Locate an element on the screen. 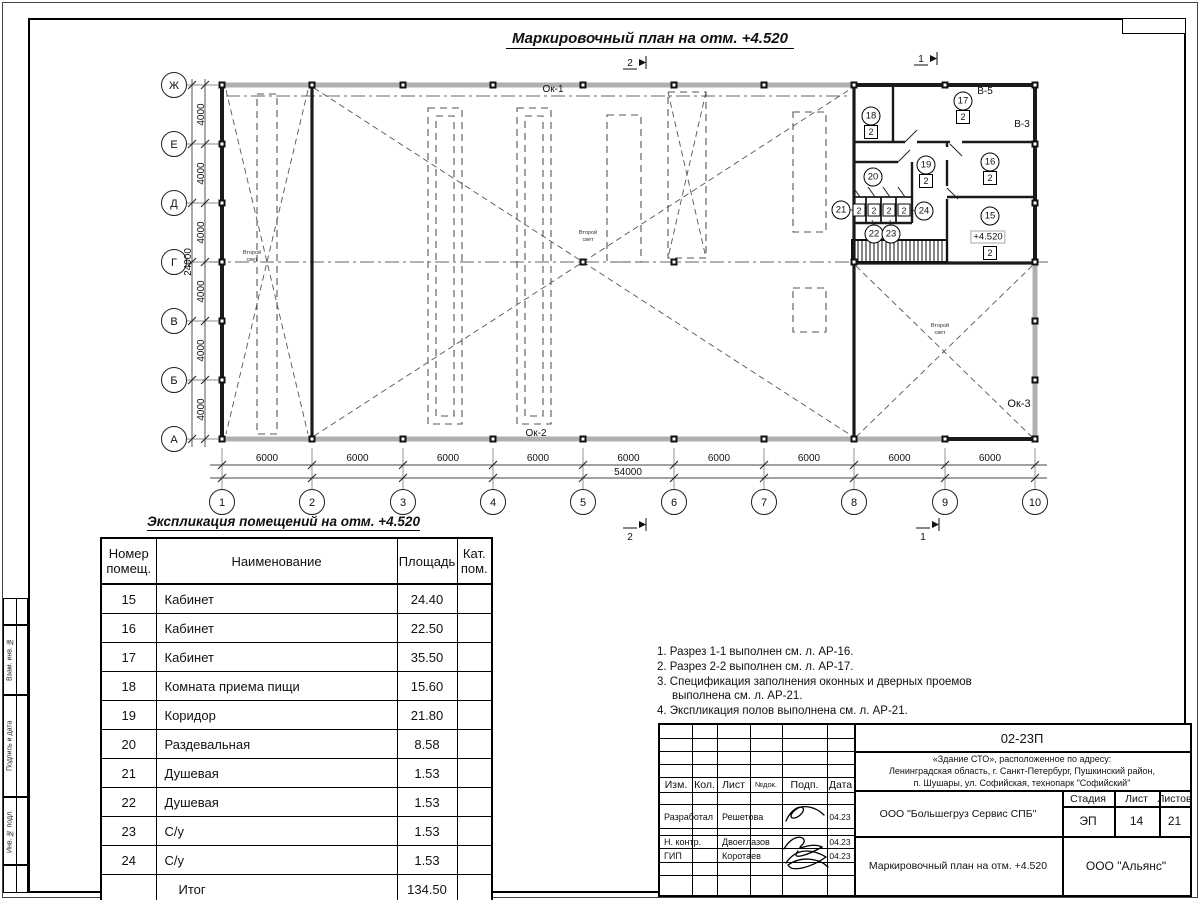  tb-header-cell: Изм. is located at coordinates (676, 784).